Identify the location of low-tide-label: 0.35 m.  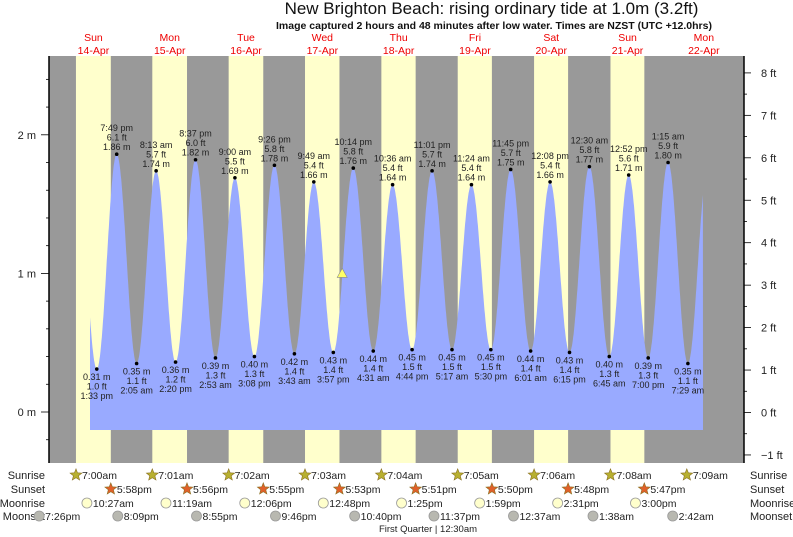
(137, 371).